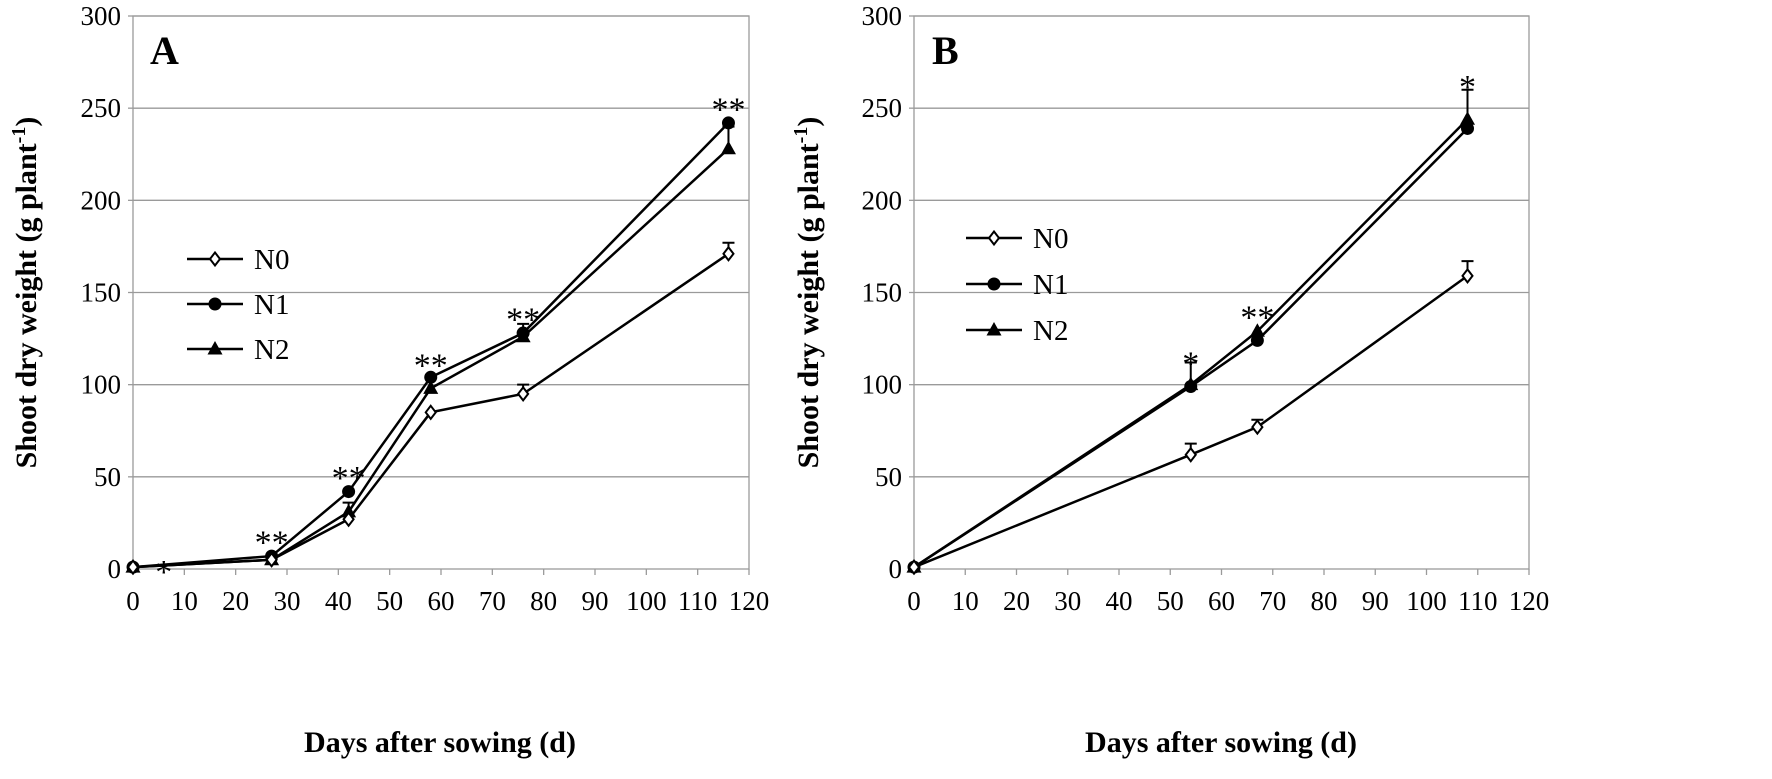  Describe the element at coordinates (26, 122) in the screenshot. I see `panel-a-y-title-close: )` at that location.